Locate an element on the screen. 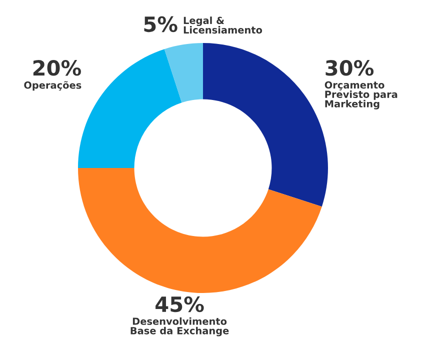 Image resolution: width=426 pixels, height=350 pixels. slice-label: Legal & Licensiamento is located at coordinates (223, 25).